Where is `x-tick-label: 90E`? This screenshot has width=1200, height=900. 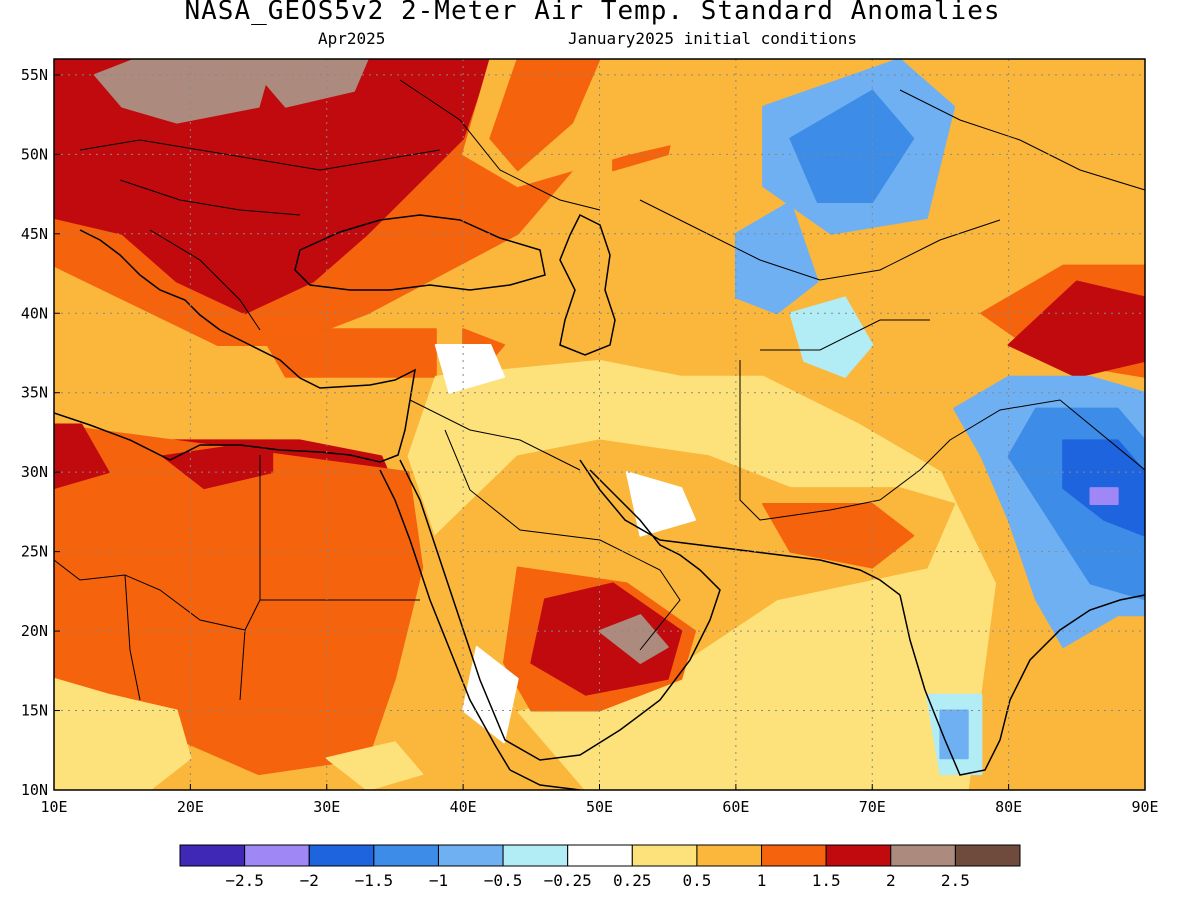
x-tick-label: 90E is located at coordinates (1144, 807).